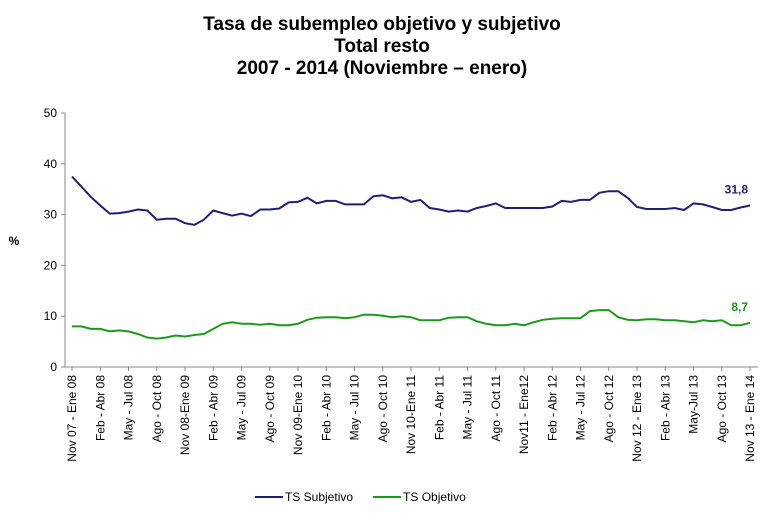  What do you see at coordinates (51, 316) in the screenshot?
I see `y-tick-label: 10` at bounding box center [51, 316].